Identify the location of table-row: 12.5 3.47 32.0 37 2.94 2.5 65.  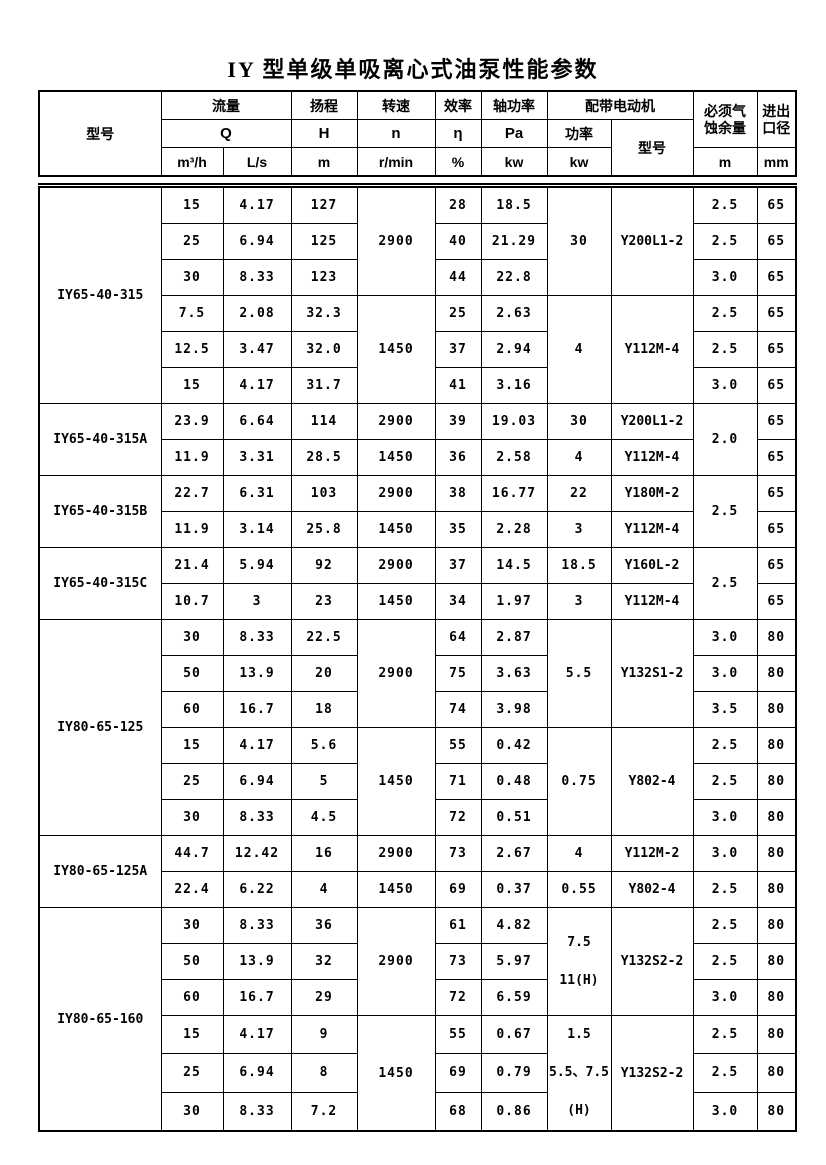
(418, 349).